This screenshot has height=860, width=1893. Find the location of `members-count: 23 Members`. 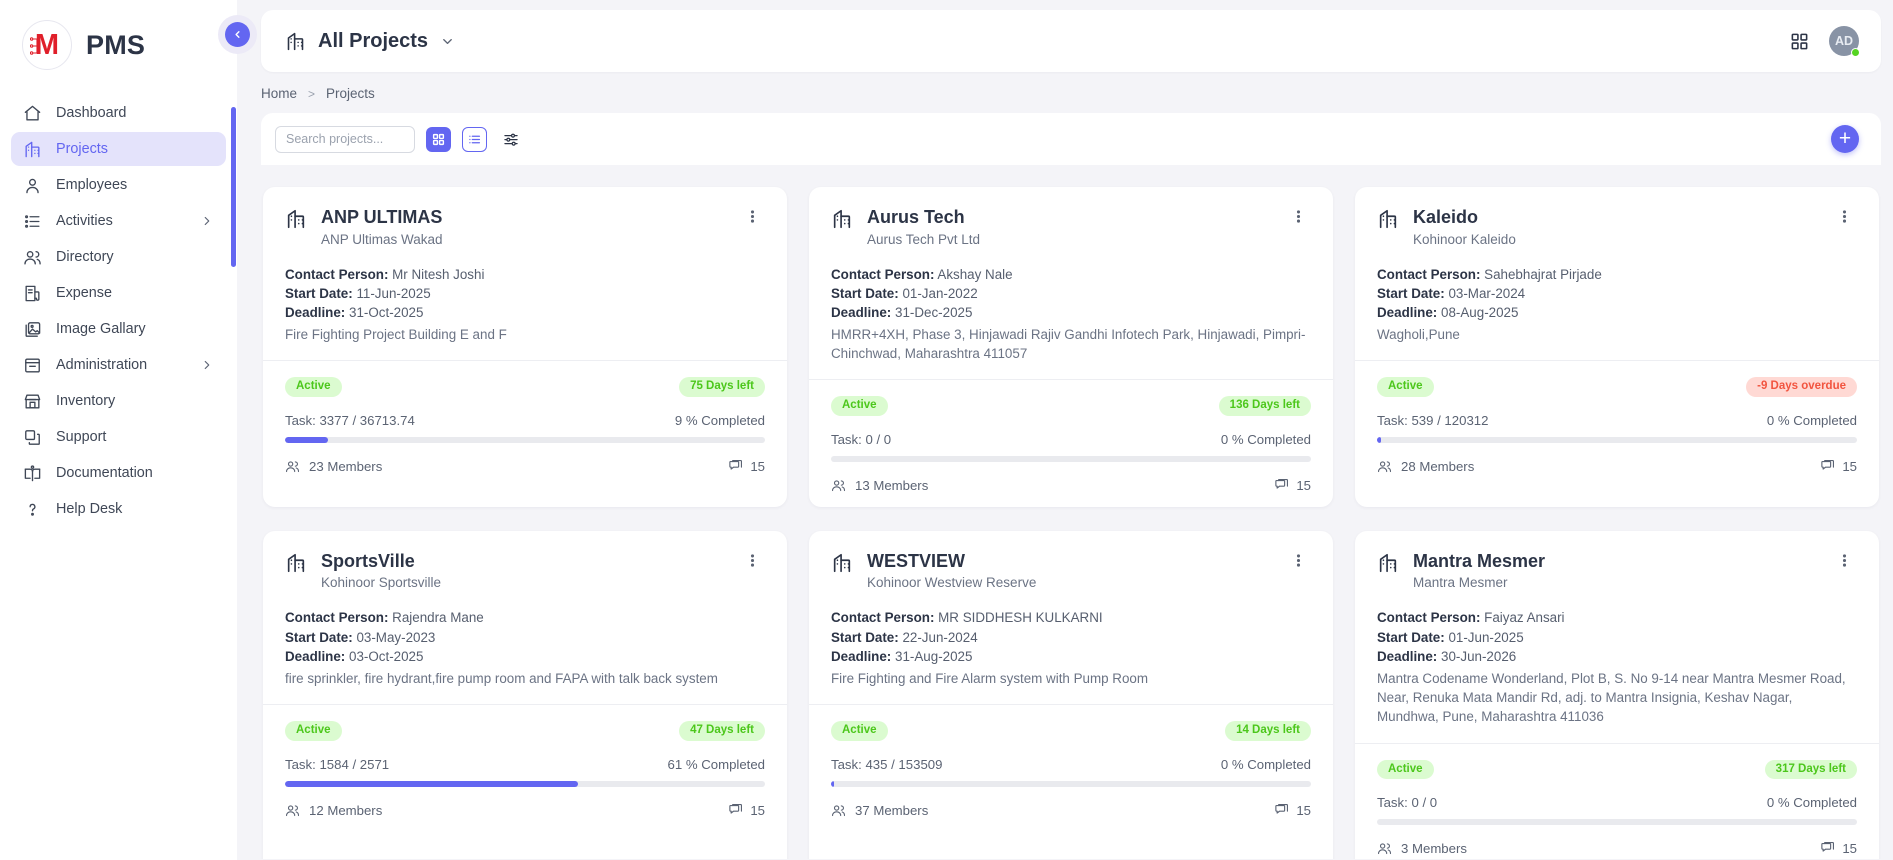

members-count: 23 Members is located at coordinates (346, 466).